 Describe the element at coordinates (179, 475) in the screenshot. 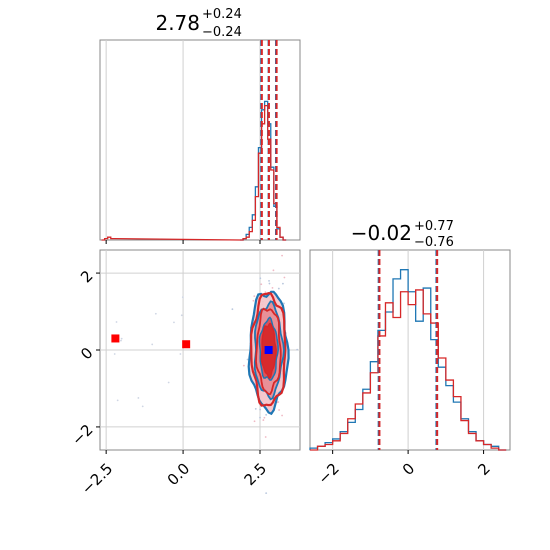

I see `x-tick-label: 0.0` at that location.